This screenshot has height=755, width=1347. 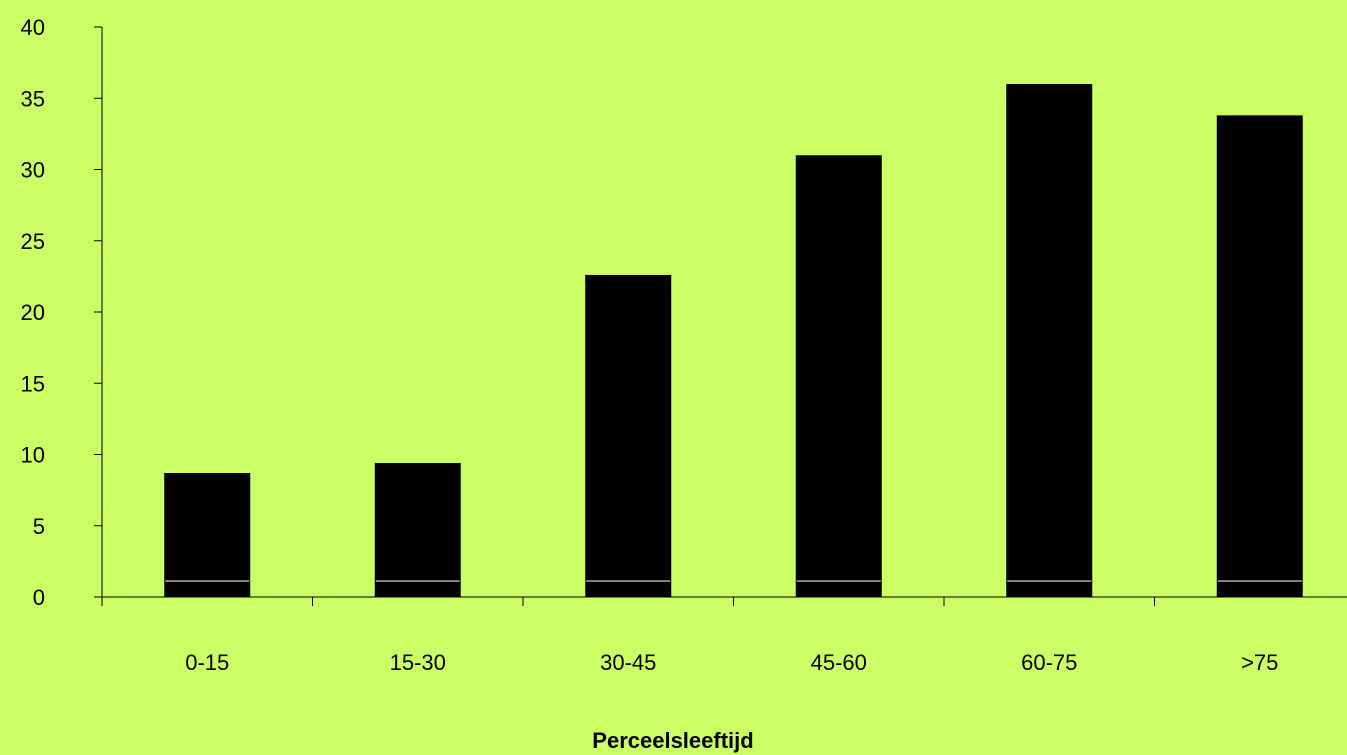 I want to click on x-tick-label: 0-15, so click(x=207, y=662).